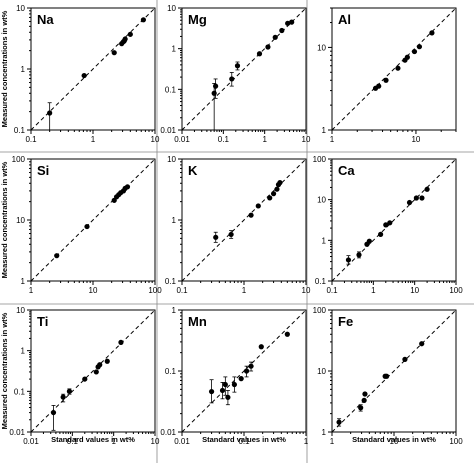  I want to click on panel-ca: 0.1 1 10 100 0.1 1 10 100 Ca, so click(388, 225).